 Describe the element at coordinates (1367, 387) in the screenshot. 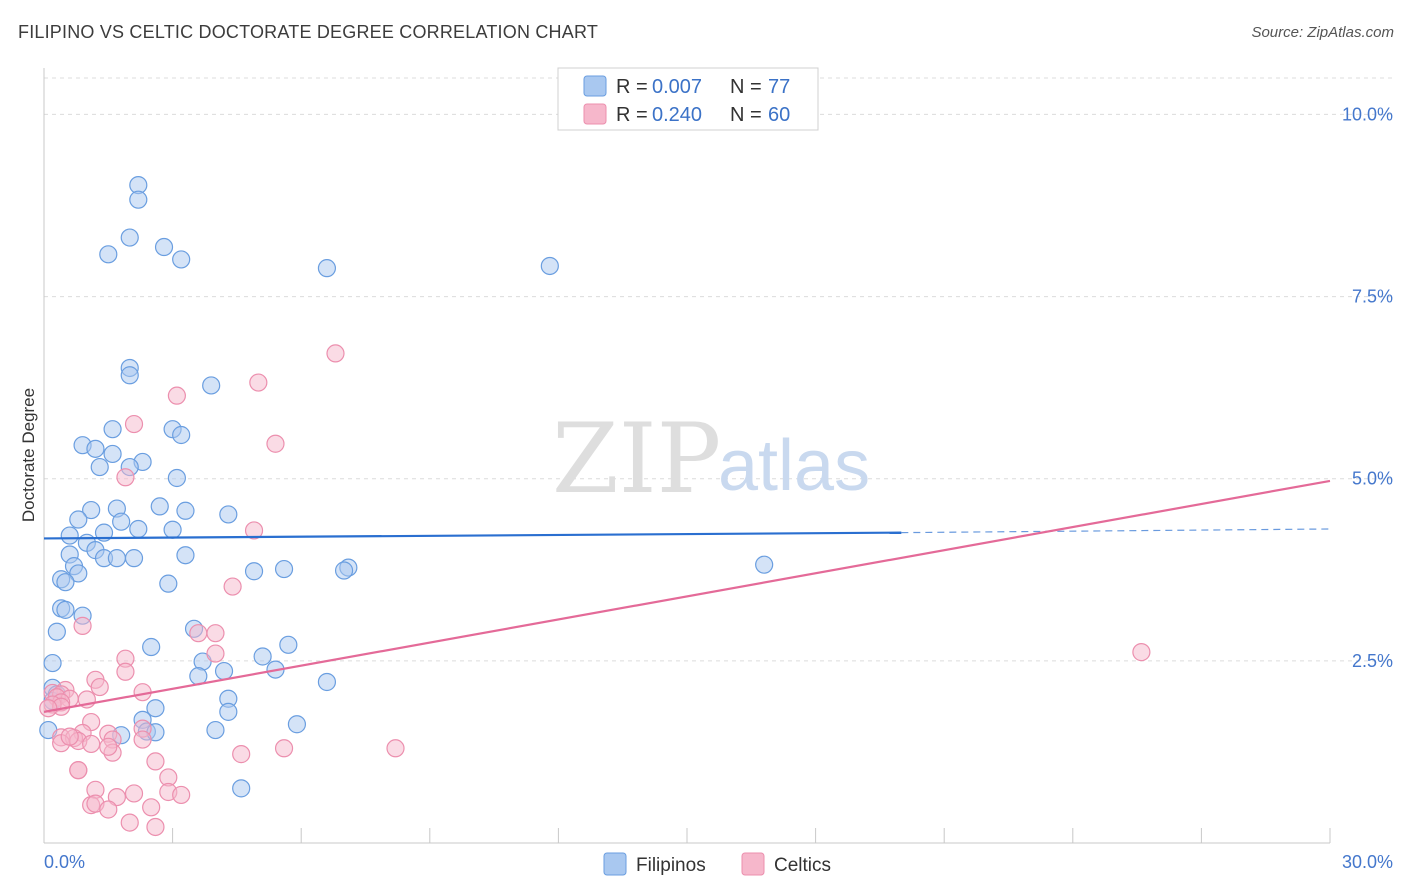

I see `y-tick-labels: 2.5% 5.0% 7.5% 10.0%` at that location.